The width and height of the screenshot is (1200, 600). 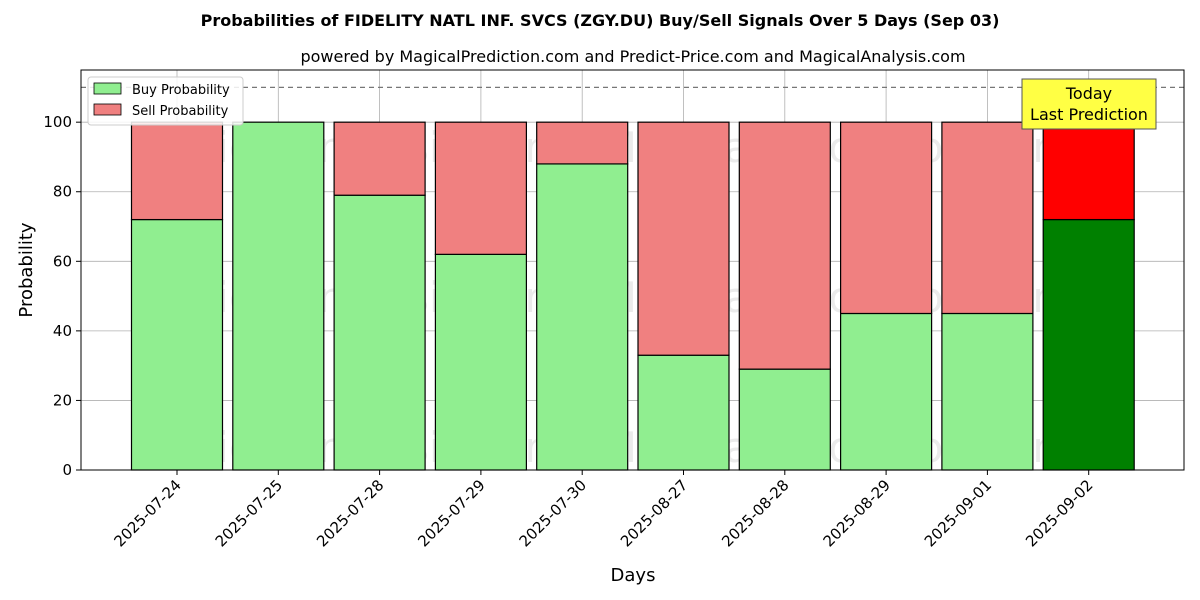 What do you see at coordinates (633, 575) in the screenshot?
I see `x-axis-label: Days` at bounding box center [633, 575].